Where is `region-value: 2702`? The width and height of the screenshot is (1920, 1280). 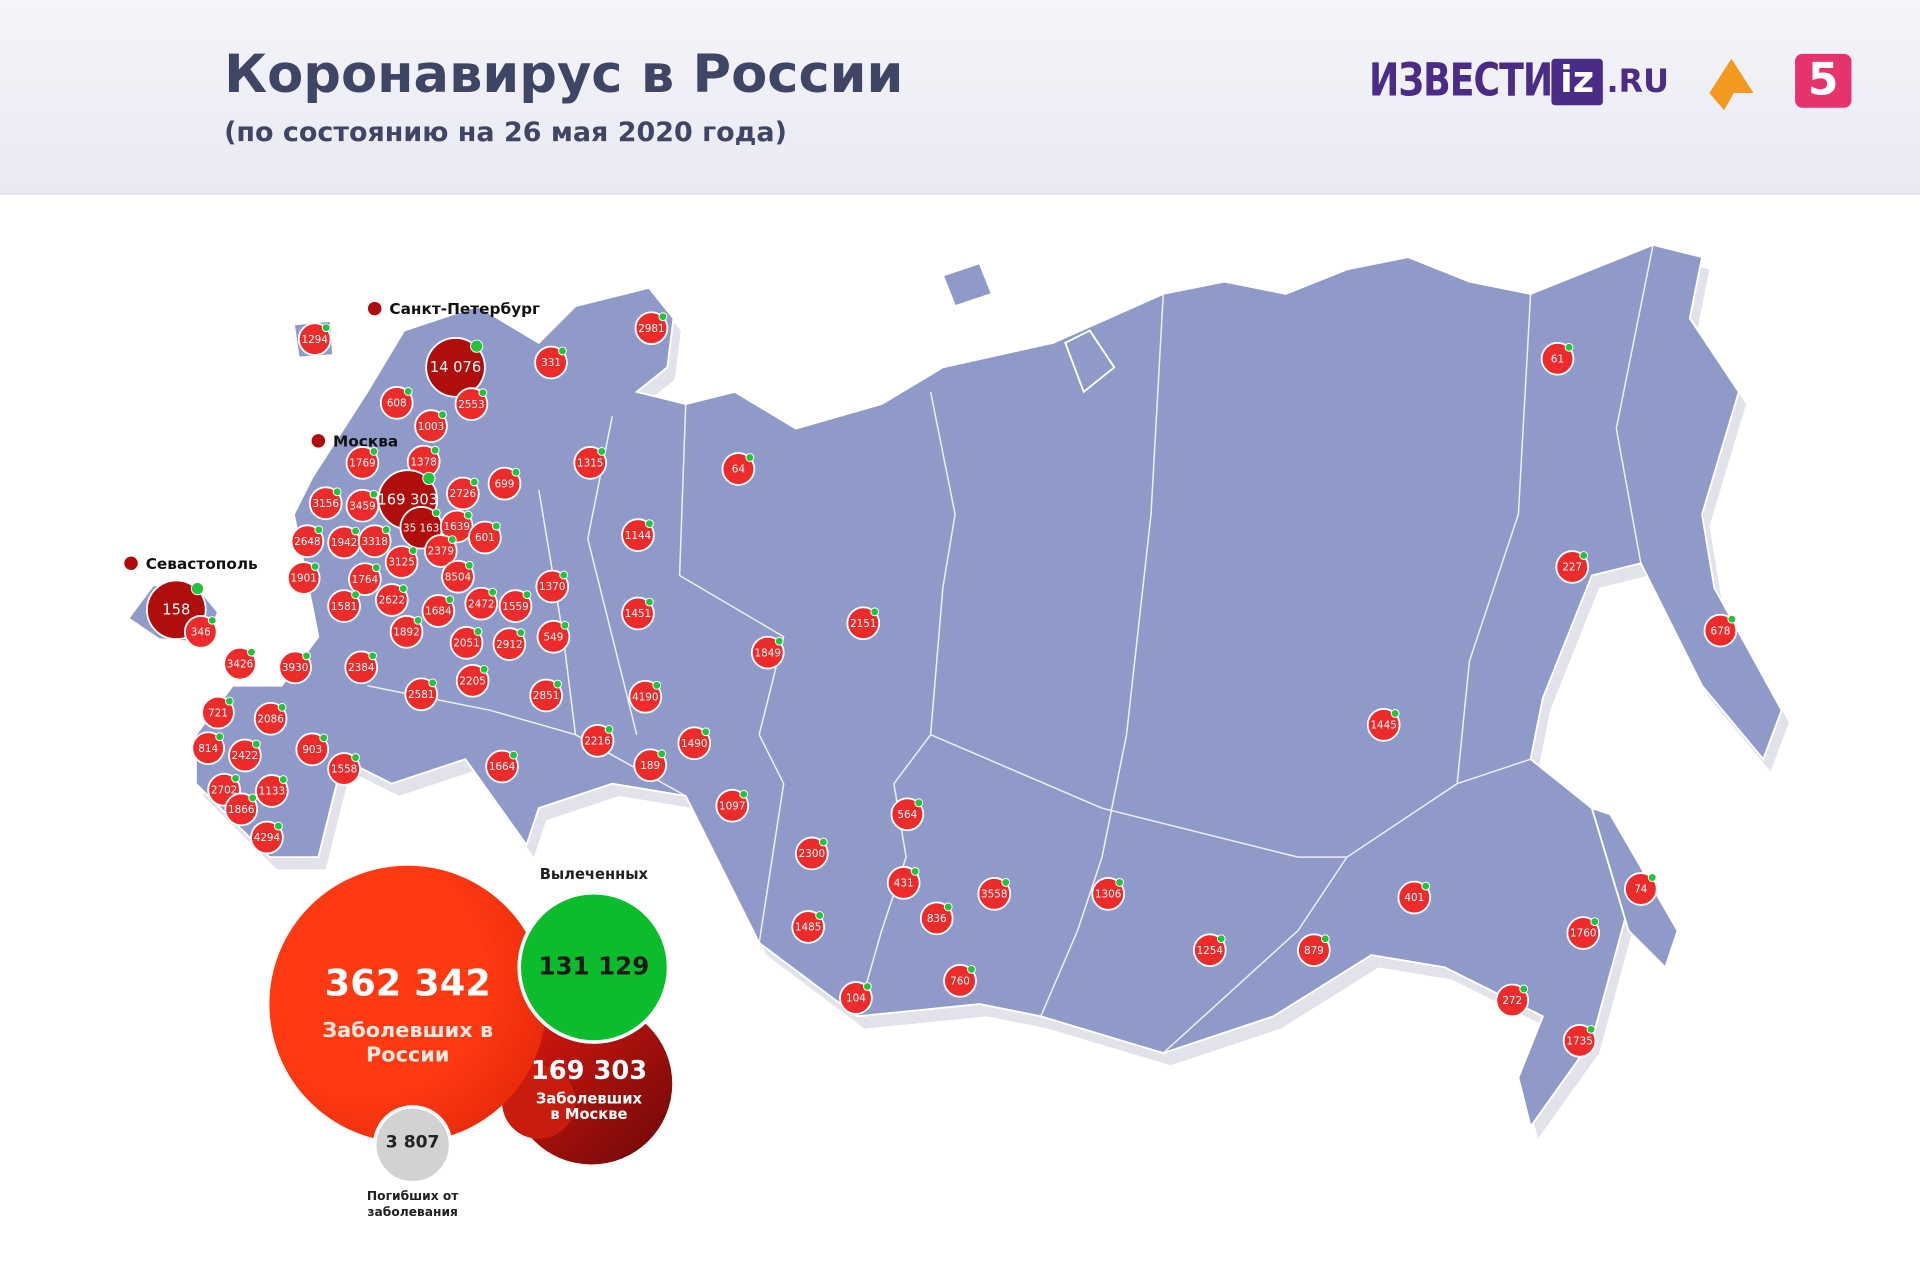 region-value: 2702 is located at coordinates (224, 790).